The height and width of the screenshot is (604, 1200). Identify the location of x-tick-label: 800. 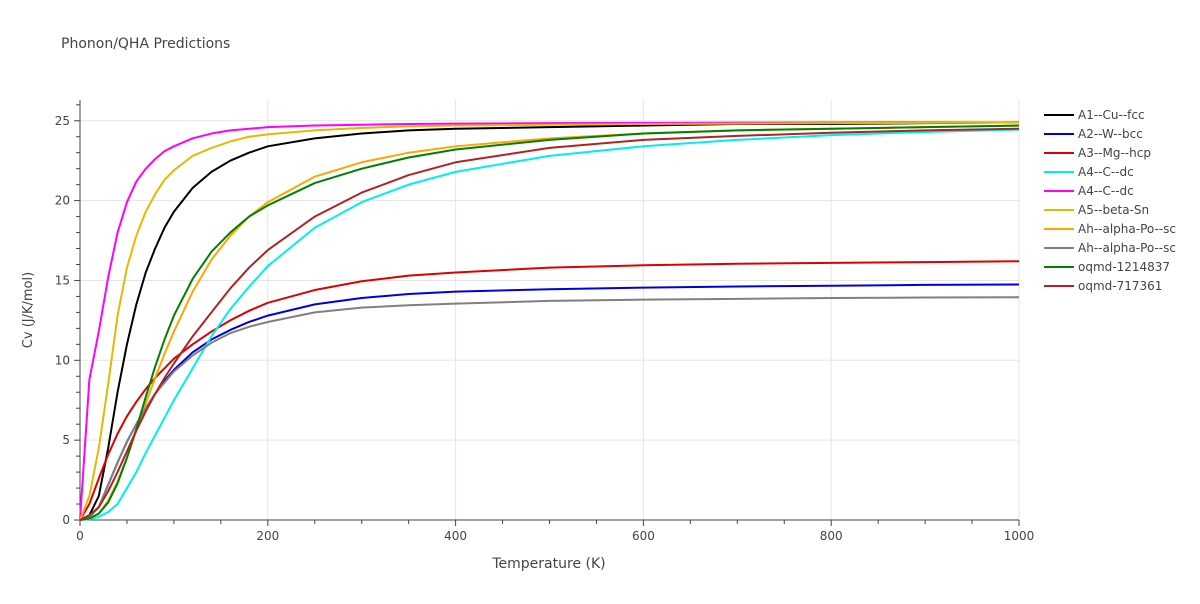
(831, 536).